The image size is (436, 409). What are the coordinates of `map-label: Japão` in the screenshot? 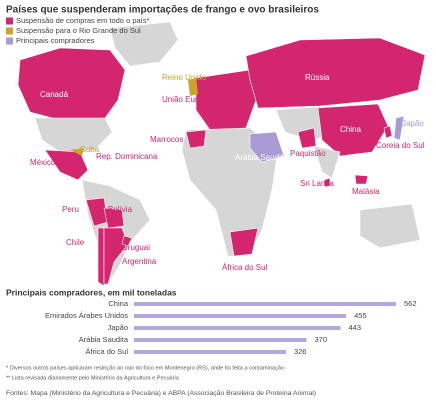 It's located at (413, 123).